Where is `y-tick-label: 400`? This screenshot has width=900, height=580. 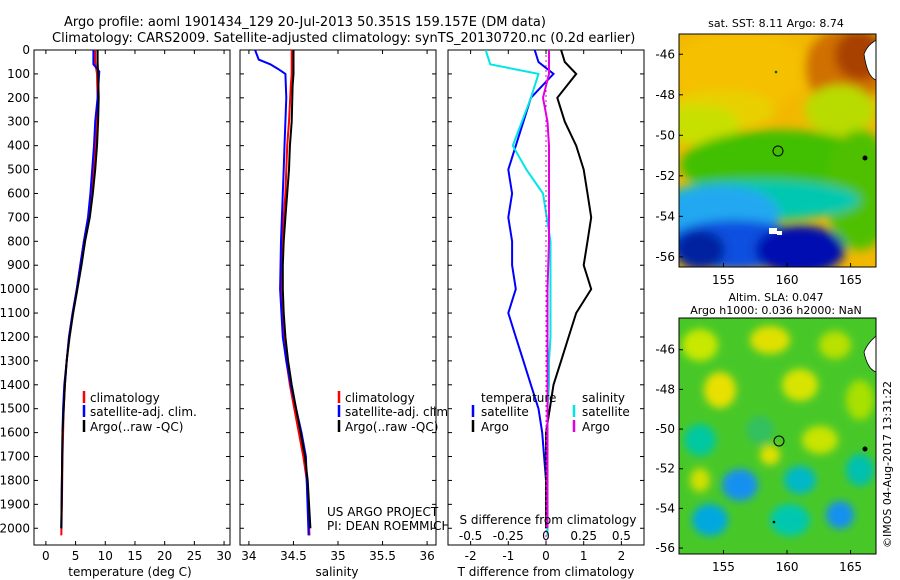 y-tick-label: 400 is located at coordinates (18, 146).